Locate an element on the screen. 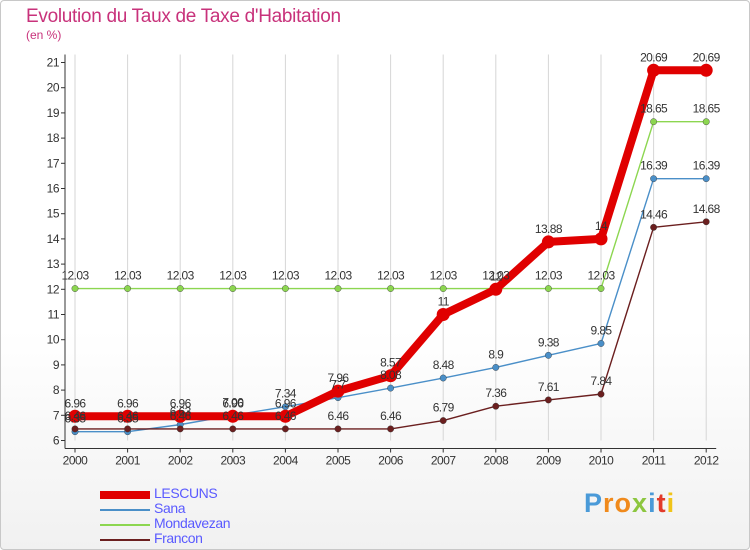 This screenshot has height=550, width=750. data-label-sana: 16.39 is located at coordinates (654, 166).